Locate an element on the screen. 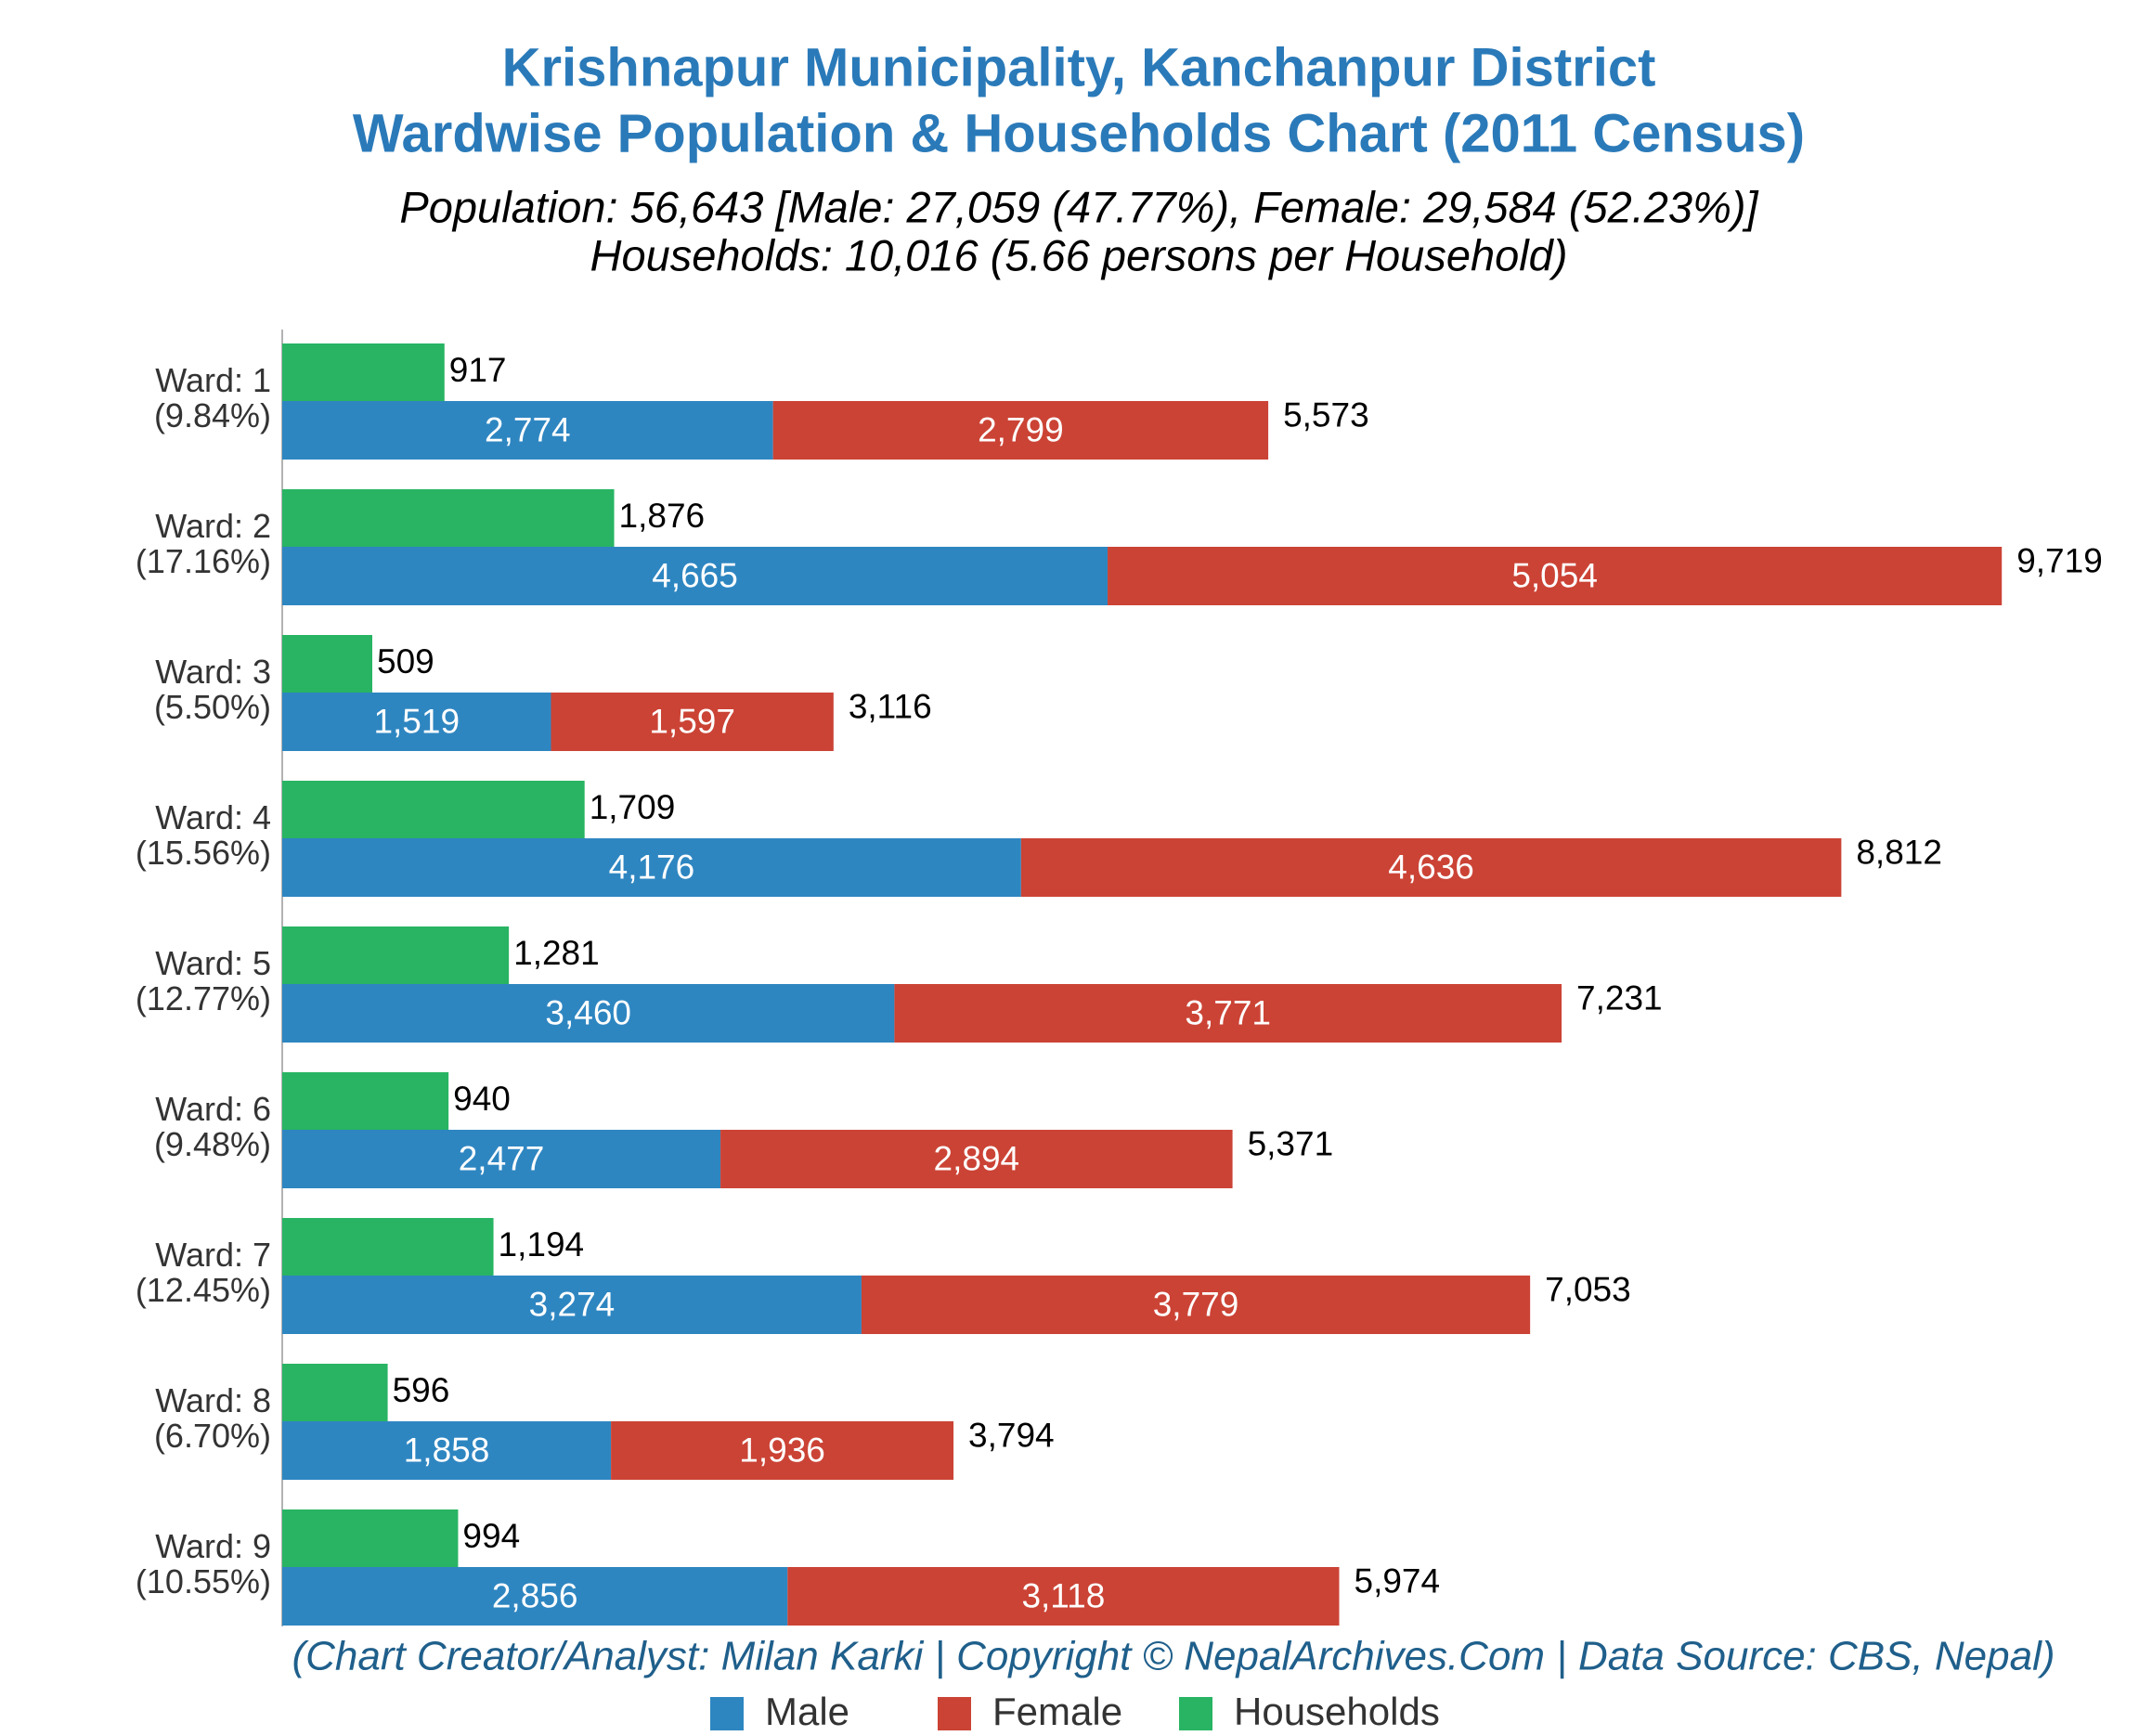 This screenshot has height=1736, width=2139. total-label: 5,573 is located at coordinates (1326, 414).